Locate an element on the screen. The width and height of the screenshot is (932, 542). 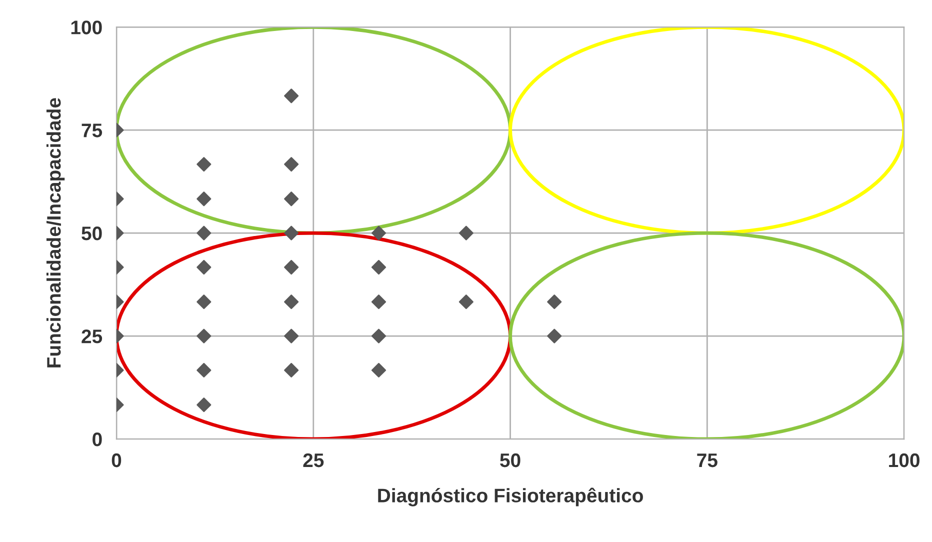
y-tick-label: 75 is located at coordinates (92, 131).